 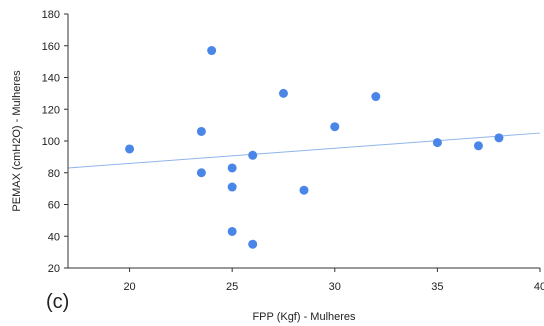 What do you see at coordinates (54, 269) in the screenshot?
I see `y-tick-label: 20` at bounding box center [54, 269].